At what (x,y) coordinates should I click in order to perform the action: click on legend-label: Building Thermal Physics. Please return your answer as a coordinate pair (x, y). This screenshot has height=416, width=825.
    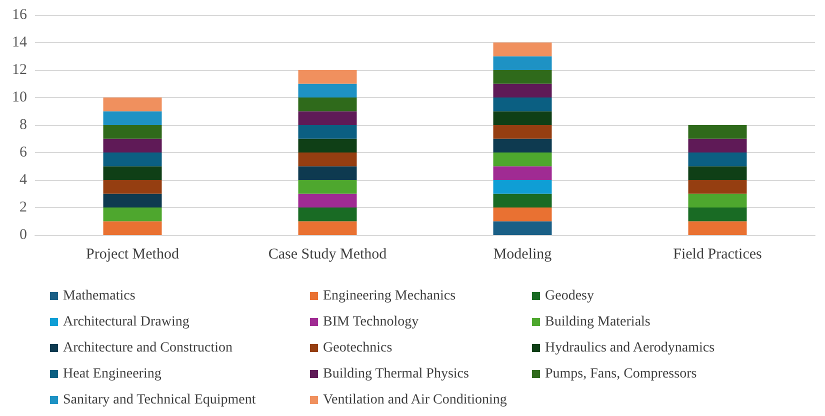
    Looking at the image, I should click on (396, 374).